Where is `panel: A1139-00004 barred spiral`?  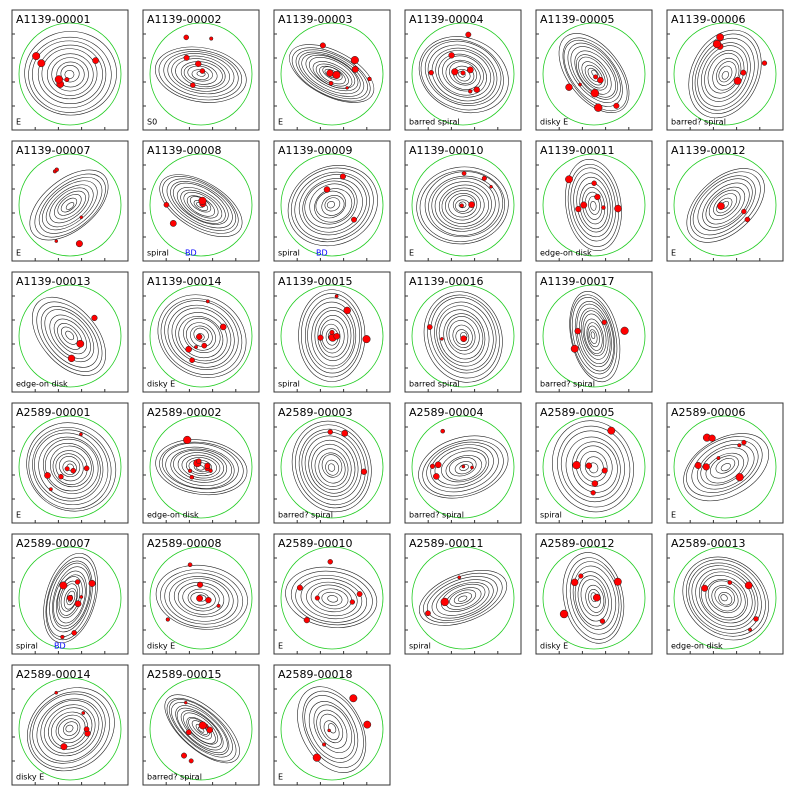
panel: A1139-00004 barred spiral is located at coordinates (463, 70).